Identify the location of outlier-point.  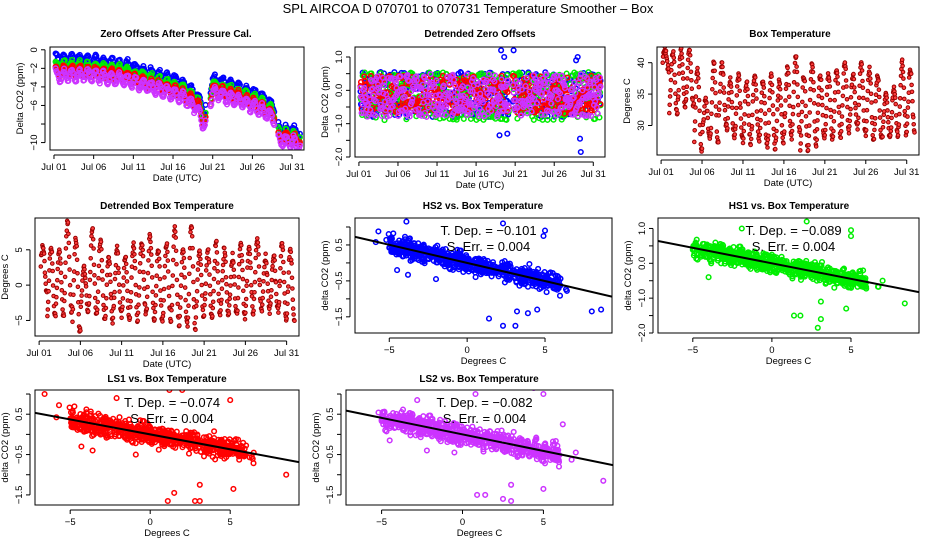
(499, 135).